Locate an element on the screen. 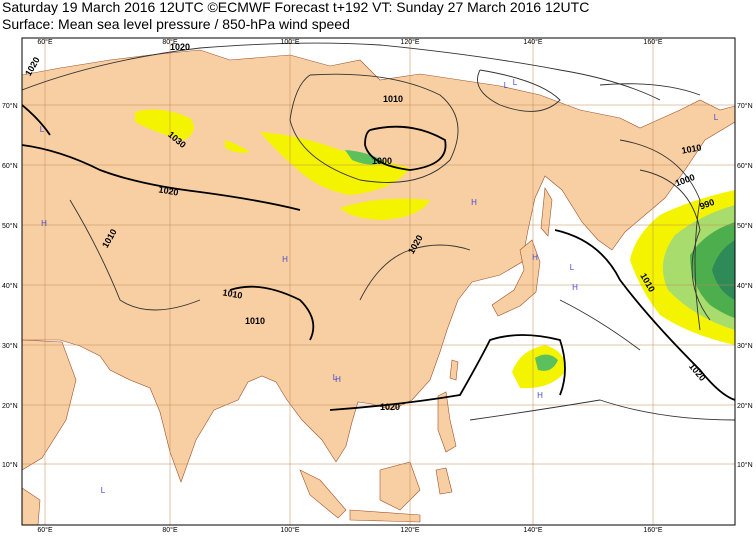  lon-label-top: 120°E is located at coordinates (409, 42).